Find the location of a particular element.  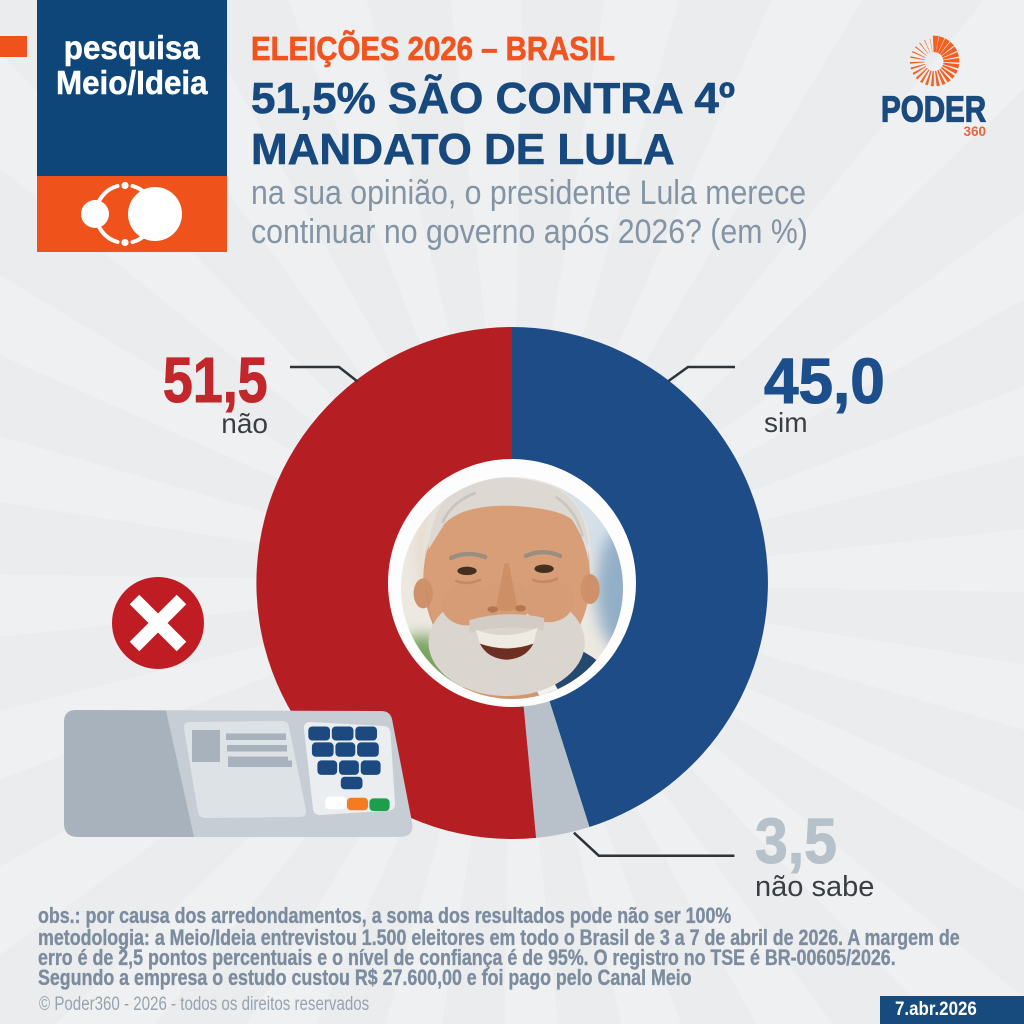

svg-text: PODER is located at coordinates (933, 110).